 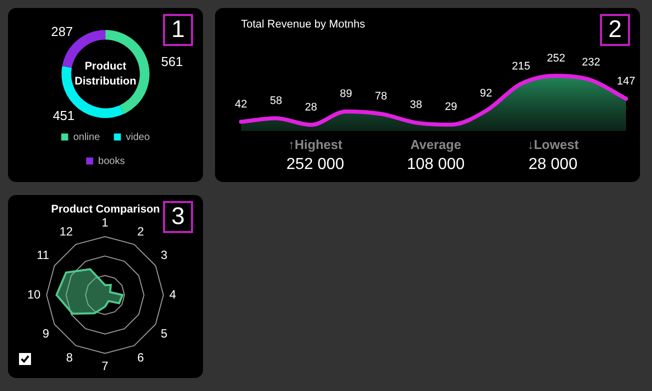 What do you see at coordinates (416, 105) in the screenshot?
I see `data-label: 38` at bounding box center [416, 105].